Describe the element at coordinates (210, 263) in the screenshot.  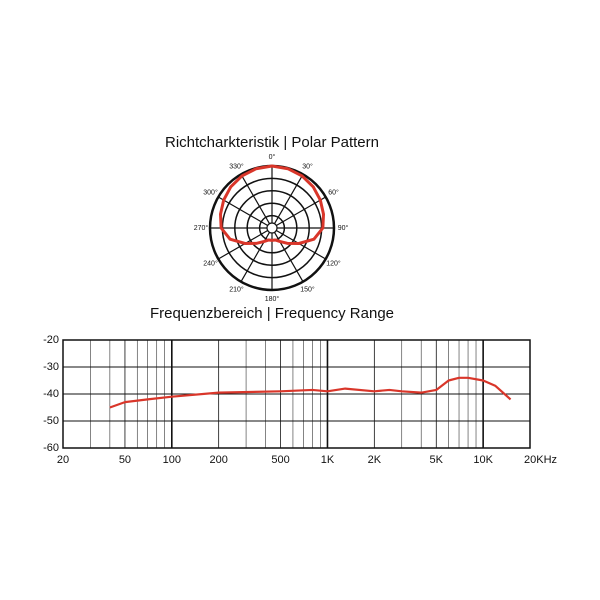
I see `angle-label: 240°` at that location.